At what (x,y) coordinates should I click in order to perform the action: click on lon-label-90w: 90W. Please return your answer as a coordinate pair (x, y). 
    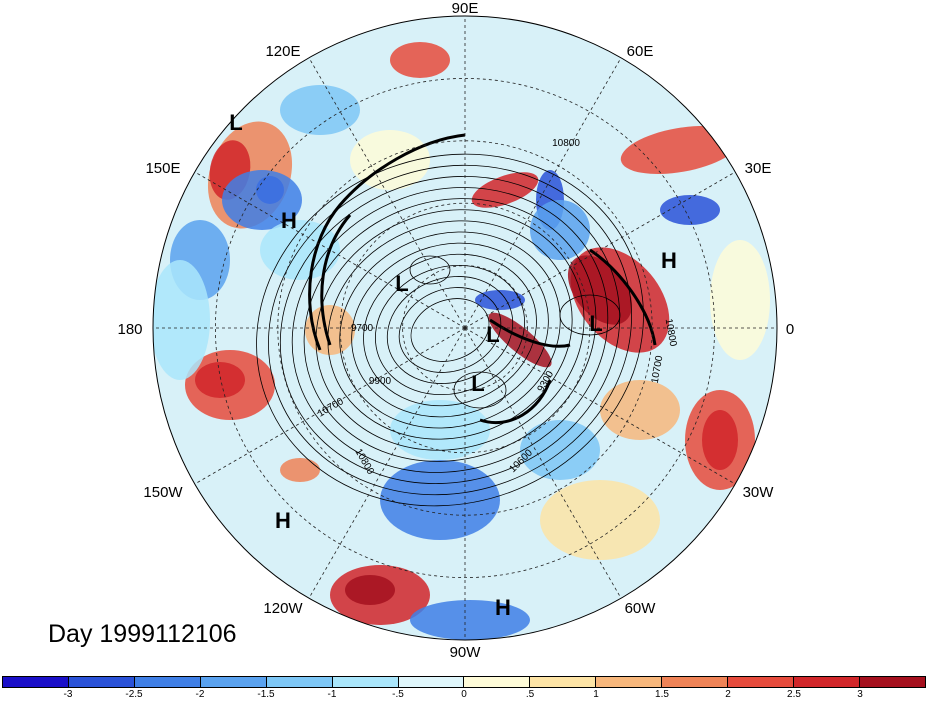
    Looking at the image, I should click on (466, 652).